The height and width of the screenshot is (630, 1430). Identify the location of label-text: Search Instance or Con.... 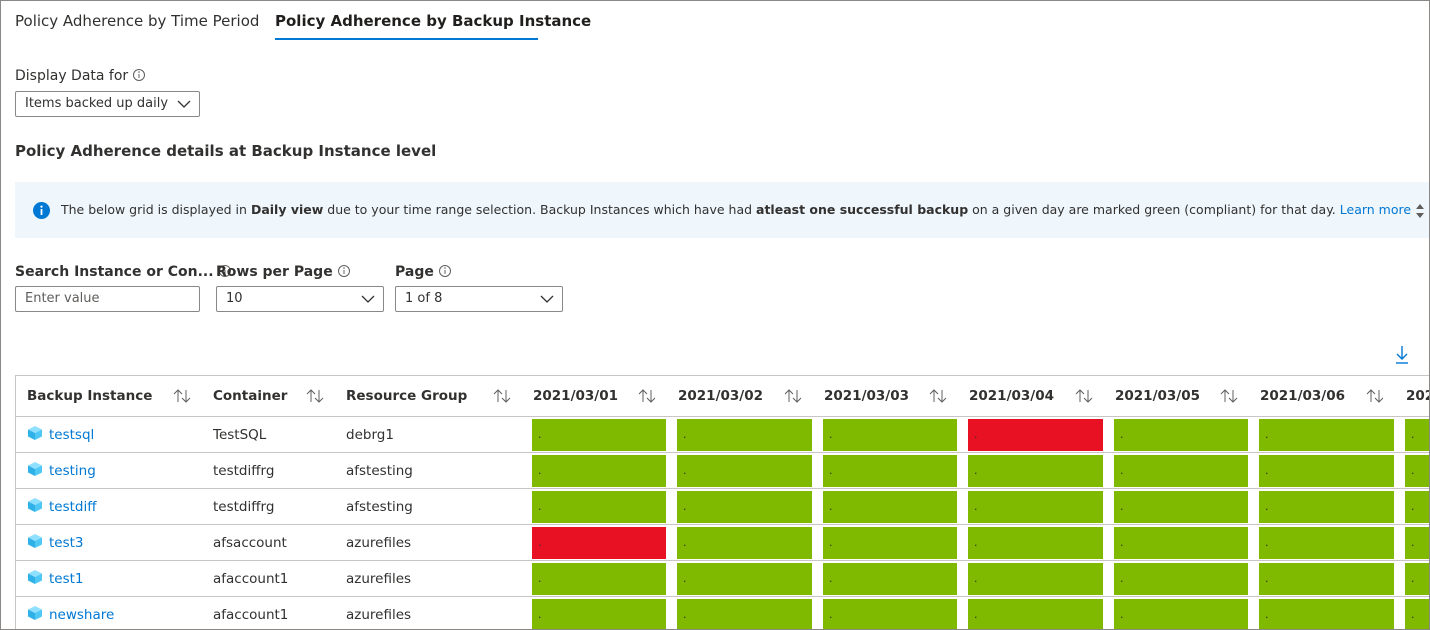
(114, 272).